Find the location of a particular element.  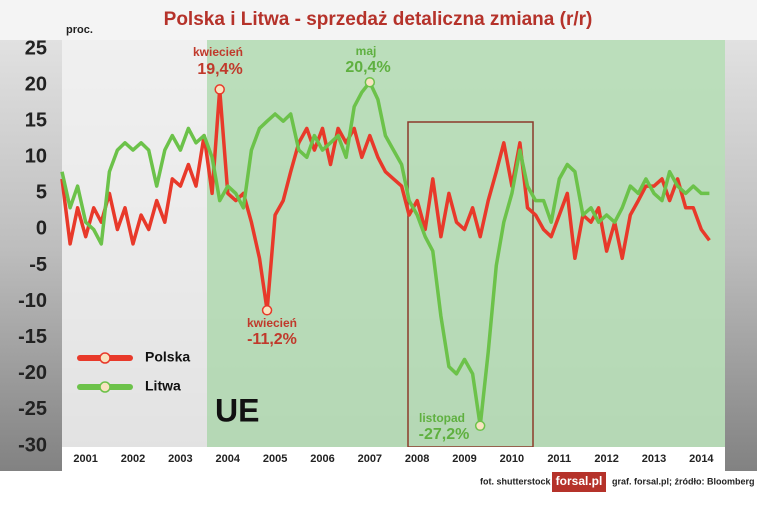

y-tick-label: 20 is located at coordinates (36, 84).